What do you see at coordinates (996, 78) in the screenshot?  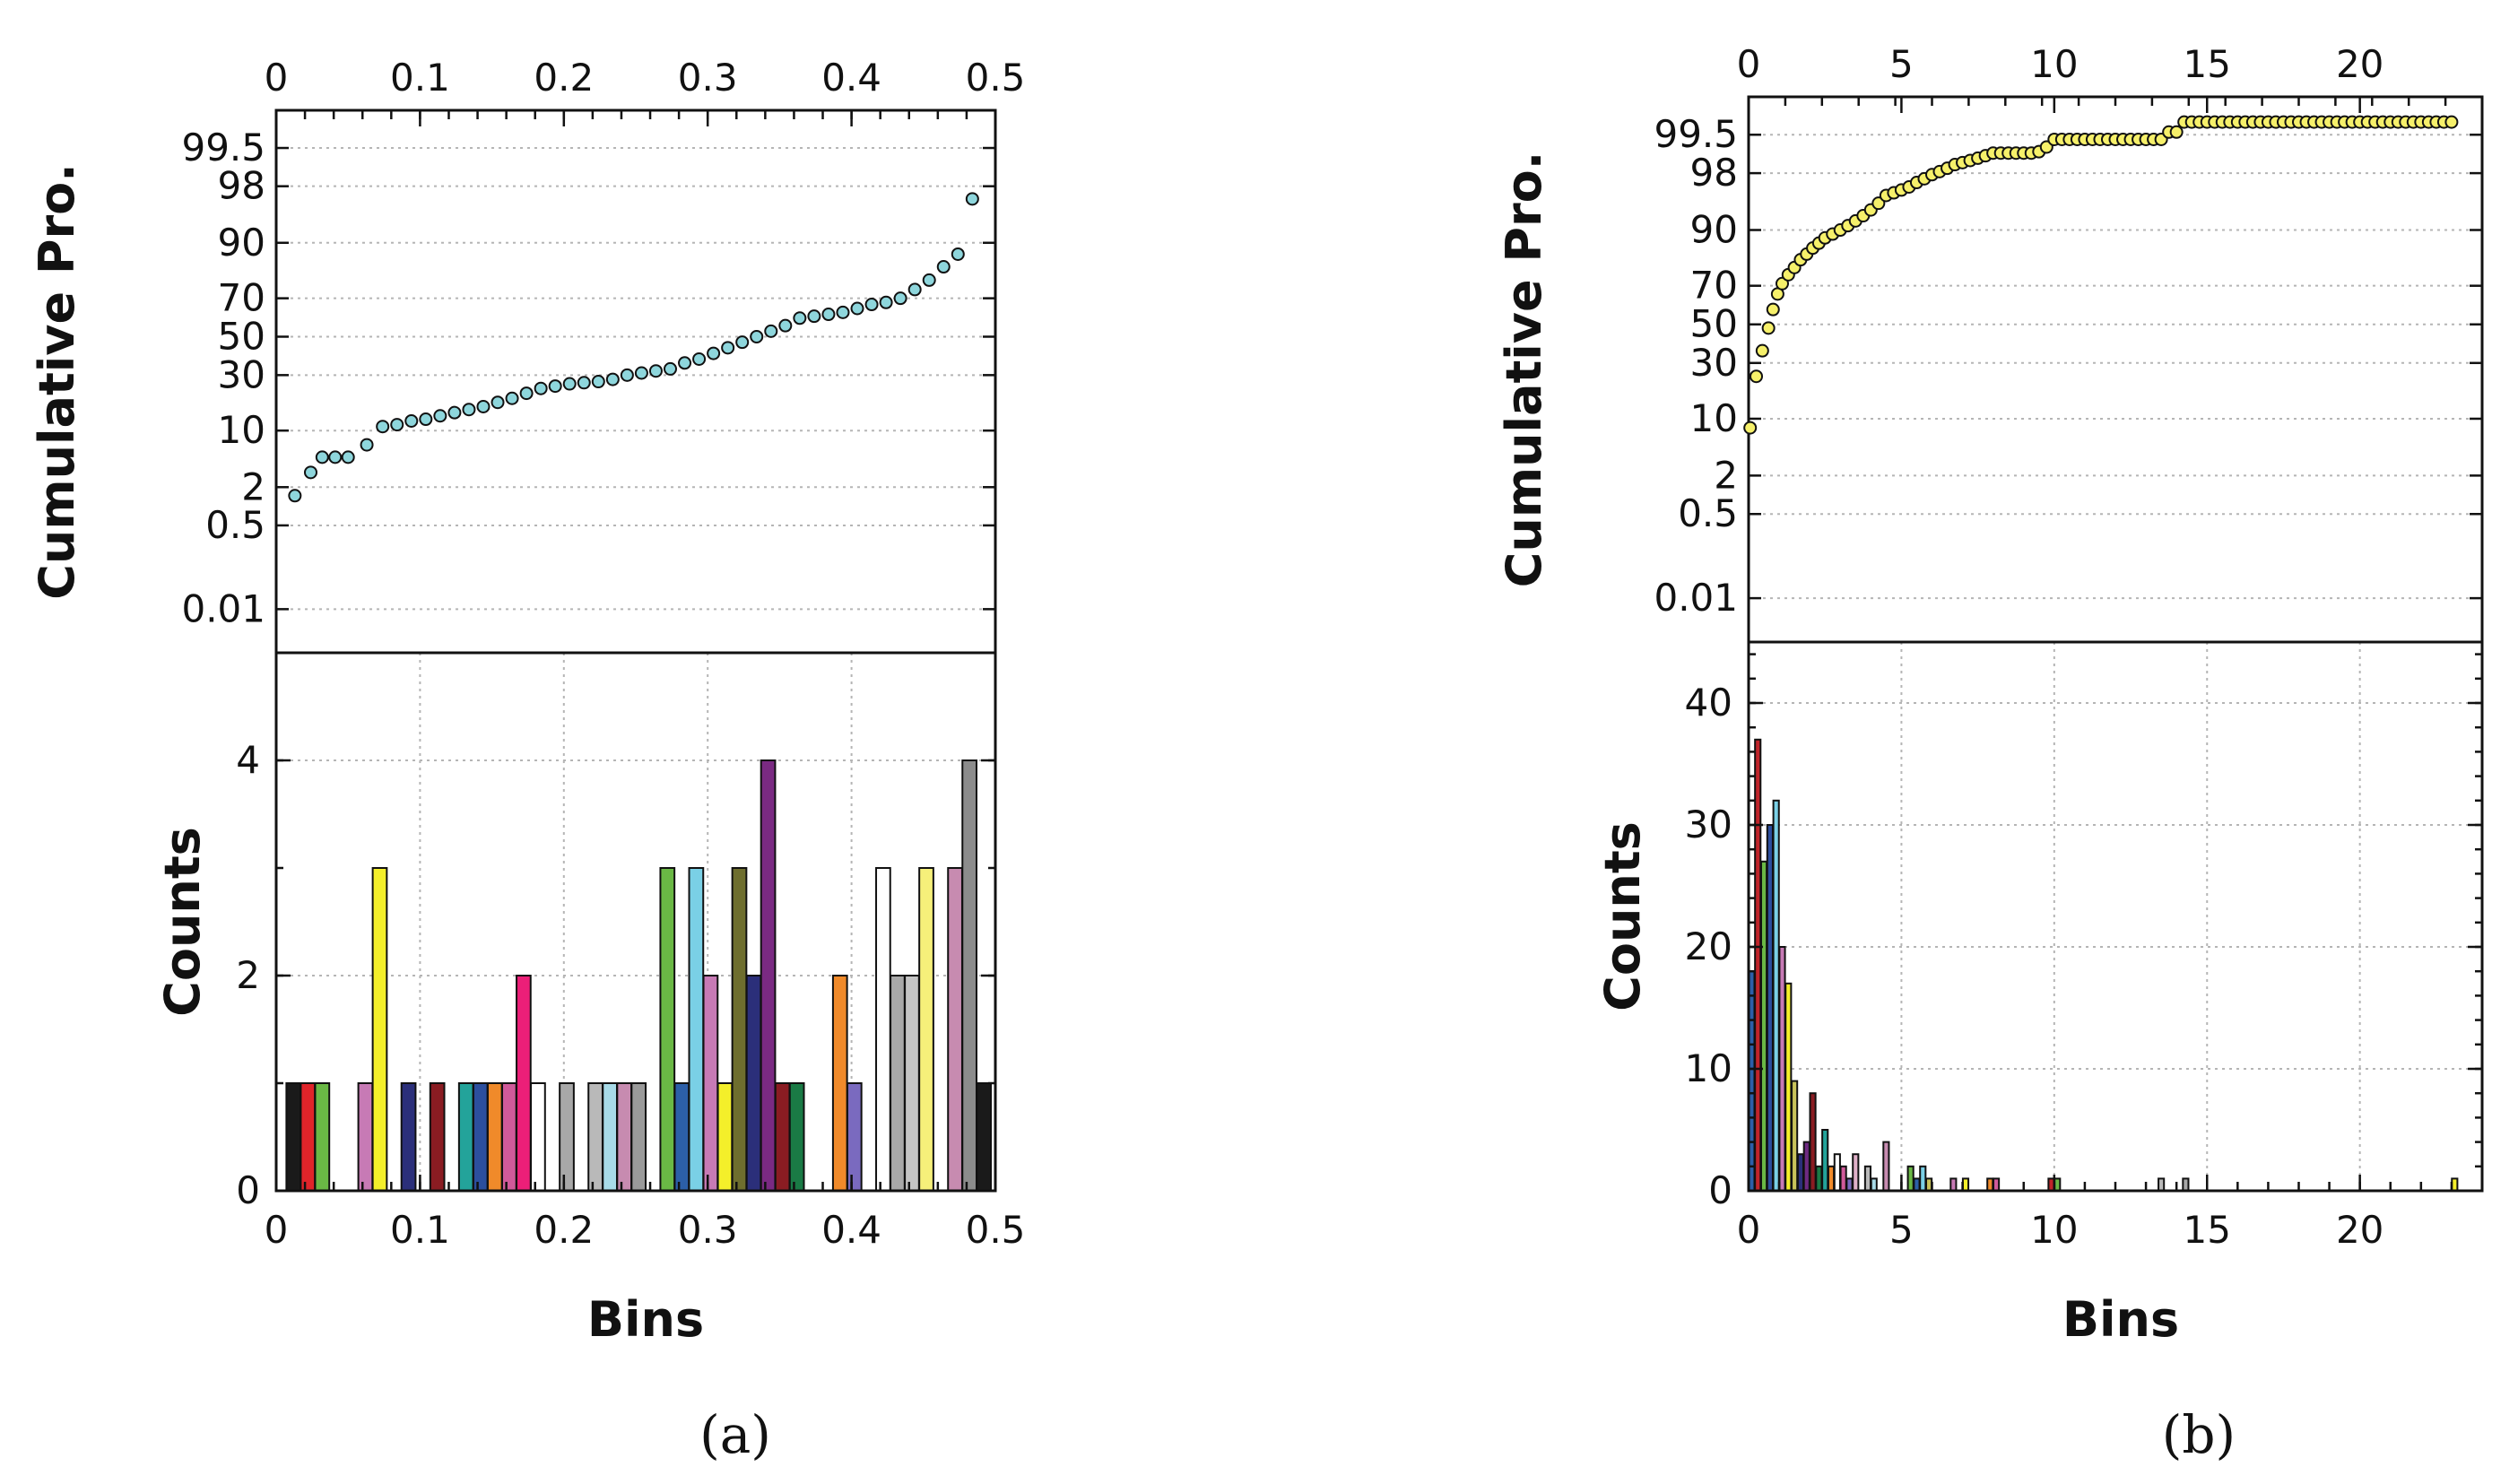 I see `x-tick-label-top: 0.5` at bounding box center [996, 78].